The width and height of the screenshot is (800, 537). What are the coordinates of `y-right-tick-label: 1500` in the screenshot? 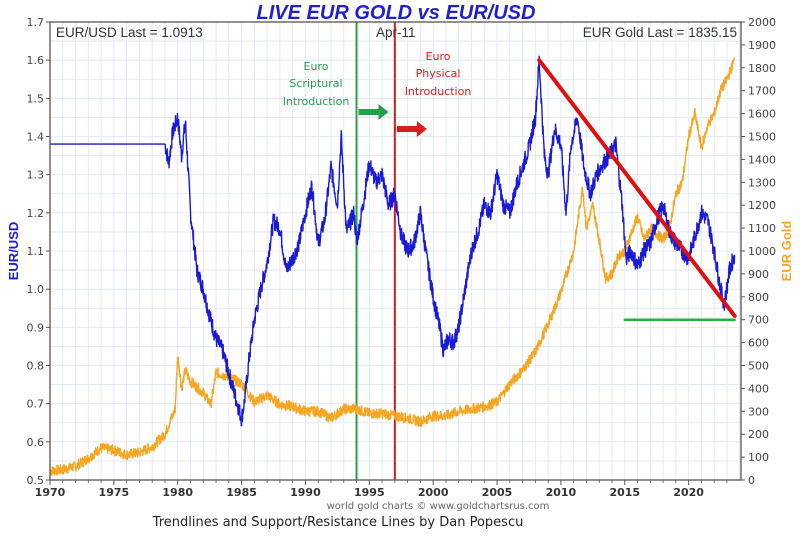 It's located at (762, 137).